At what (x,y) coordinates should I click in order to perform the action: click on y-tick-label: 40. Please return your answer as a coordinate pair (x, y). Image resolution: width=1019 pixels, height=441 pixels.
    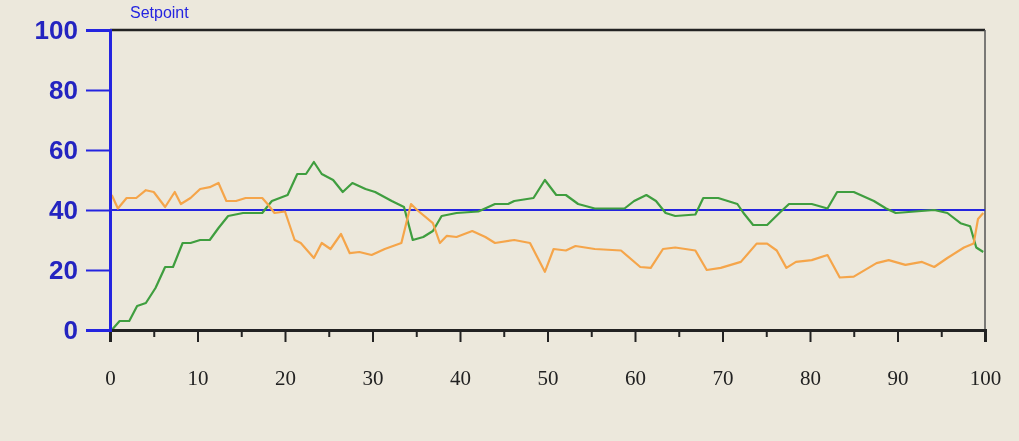
    Looking at the image, I should click on (63, 209).